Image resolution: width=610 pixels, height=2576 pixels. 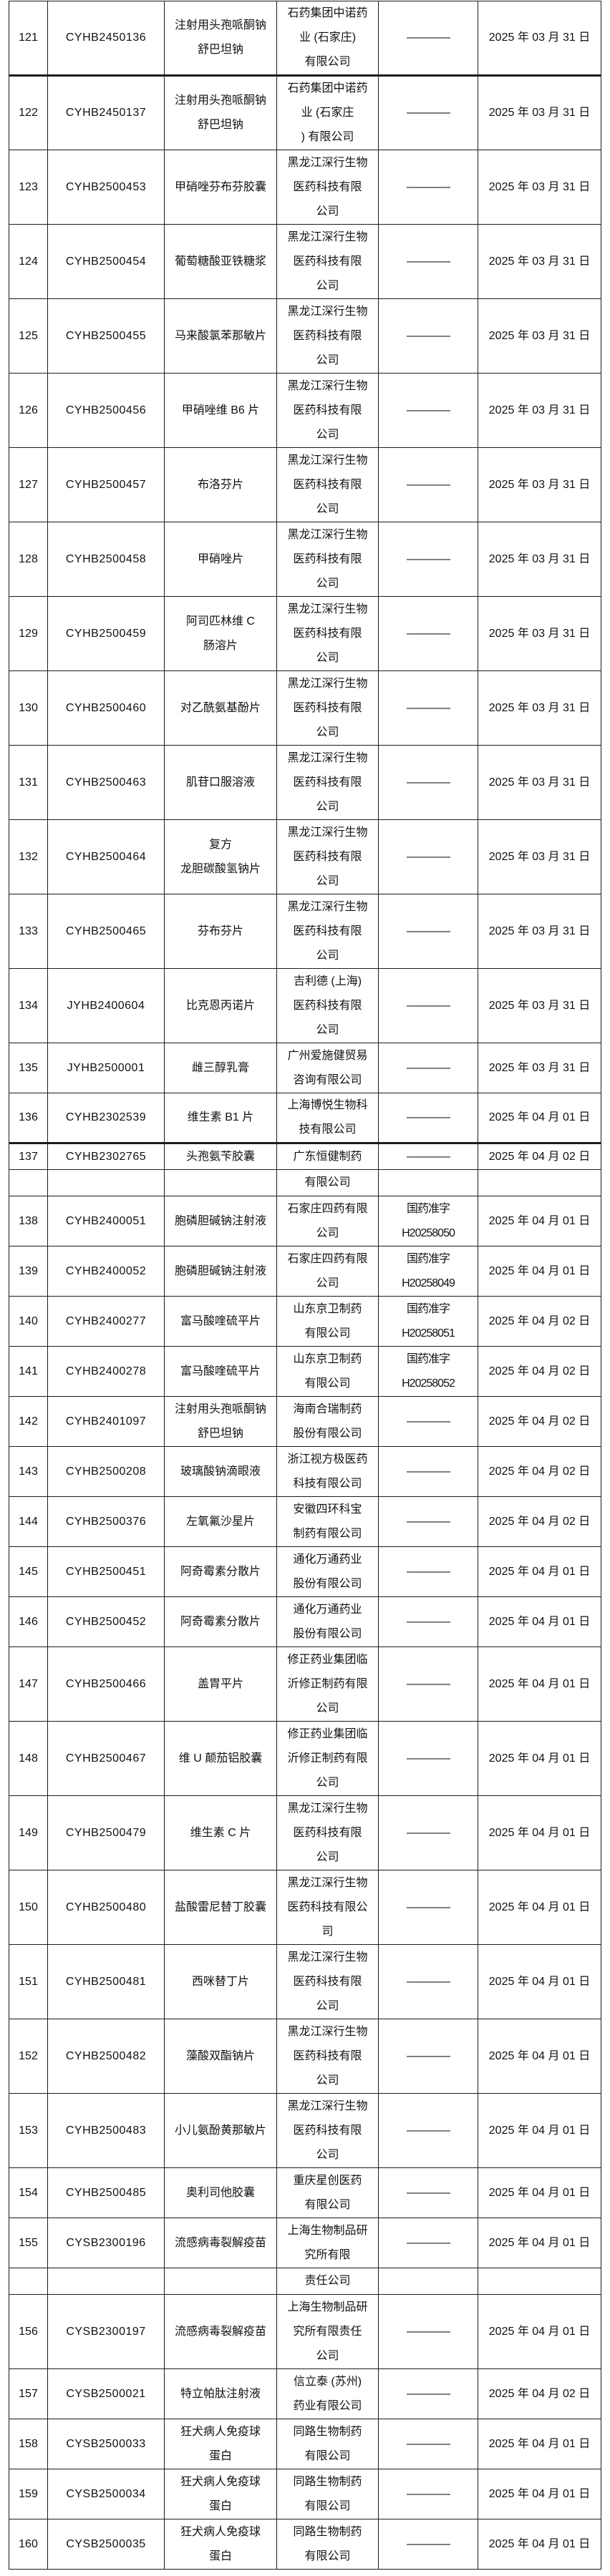 What do you see at coordinates (220, 559) in the screenshot?
I see `drug-name-cell: 甲硝唑片` at bounding box center [220, 559].